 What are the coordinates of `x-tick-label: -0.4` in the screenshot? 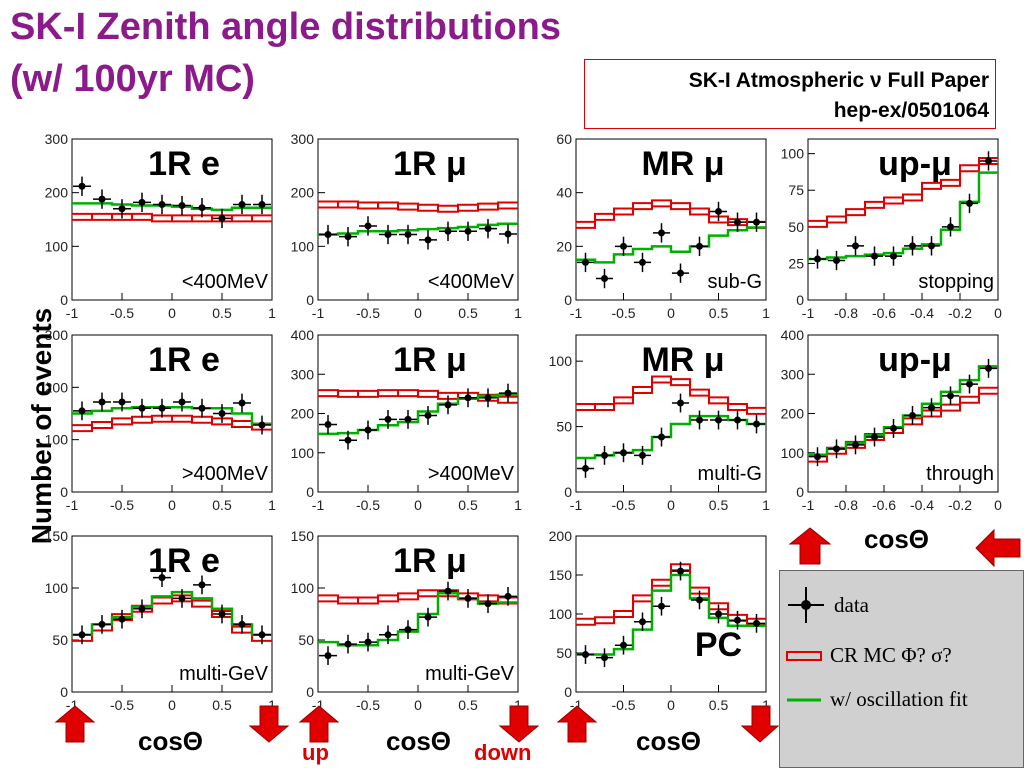 It's located at (922, 505).